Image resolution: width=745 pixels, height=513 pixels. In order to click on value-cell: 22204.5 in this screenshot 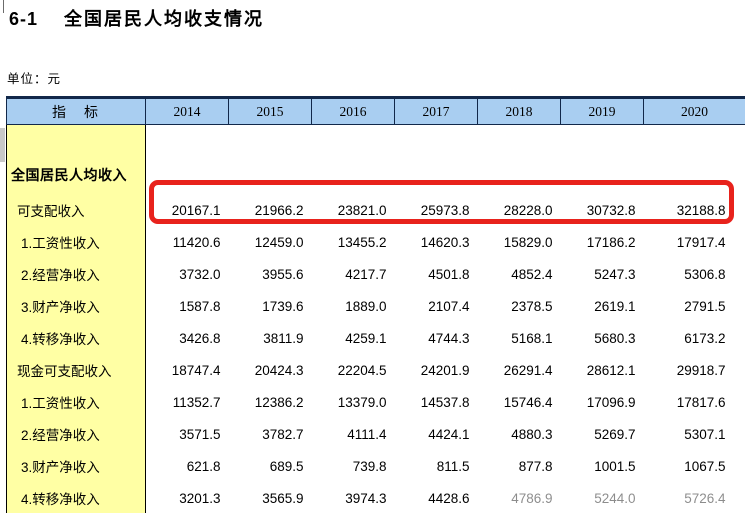, I will do `click(362, 370)`.